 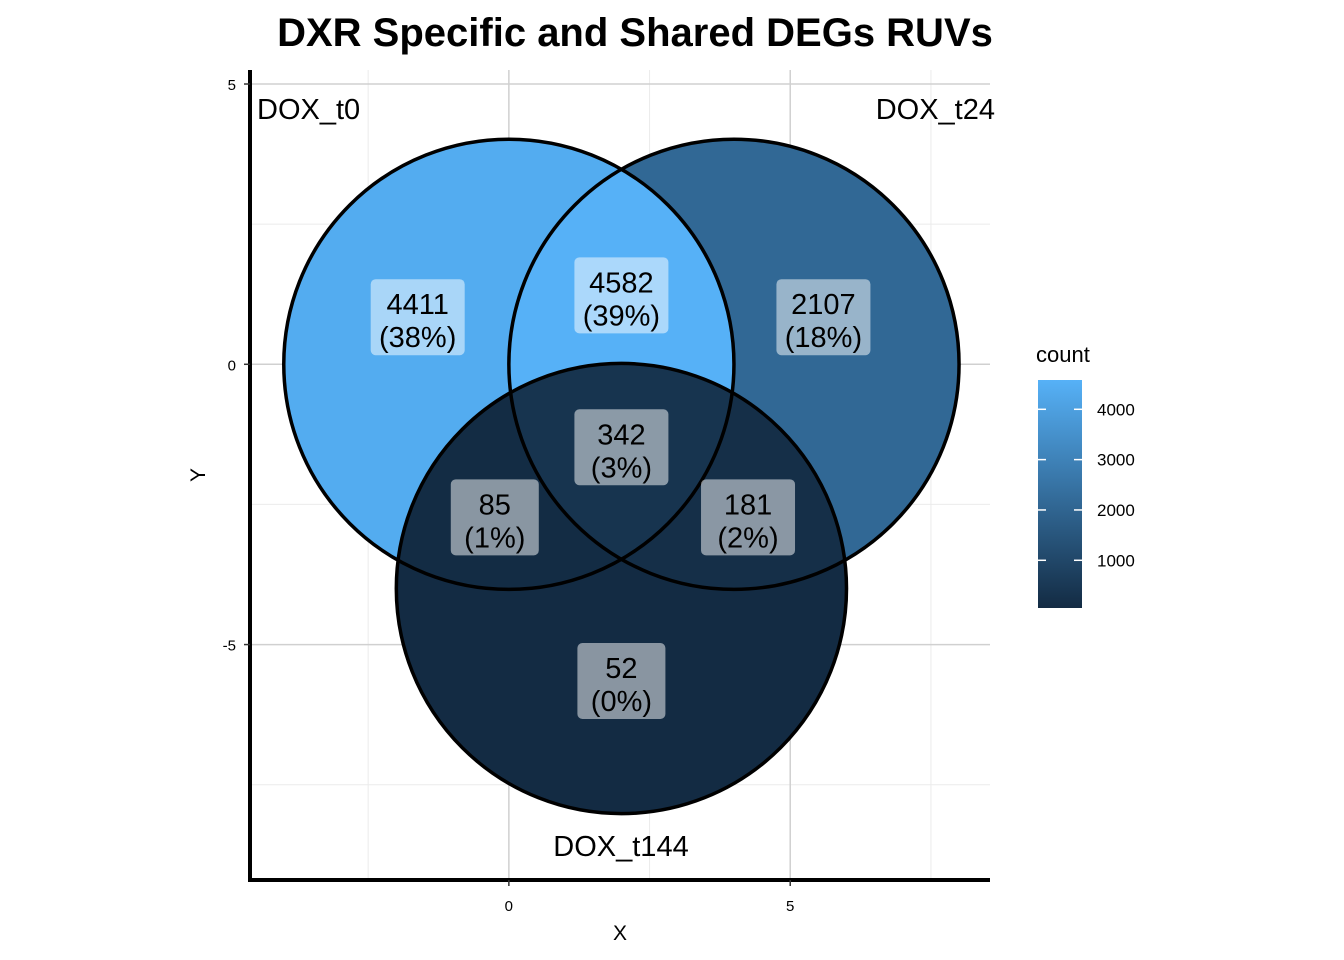 I want to click on region-label: 4582(39%), so click(x=621, y=295).